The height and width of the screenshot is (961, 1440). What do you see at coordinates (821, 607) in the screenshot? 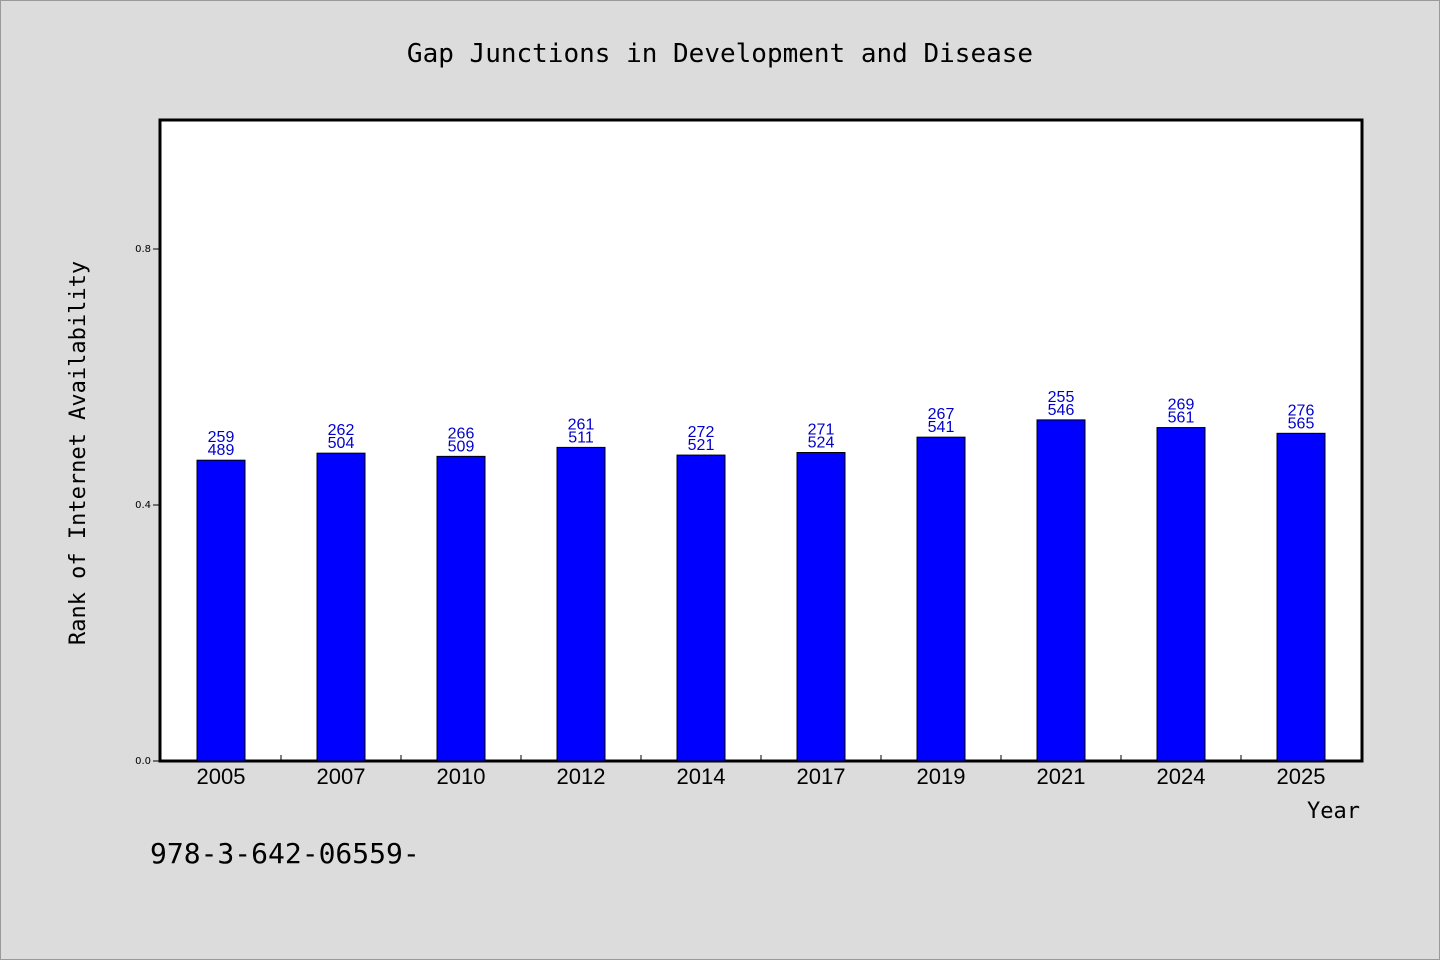
I see `bar-2017` at bounding box center [821, 607].